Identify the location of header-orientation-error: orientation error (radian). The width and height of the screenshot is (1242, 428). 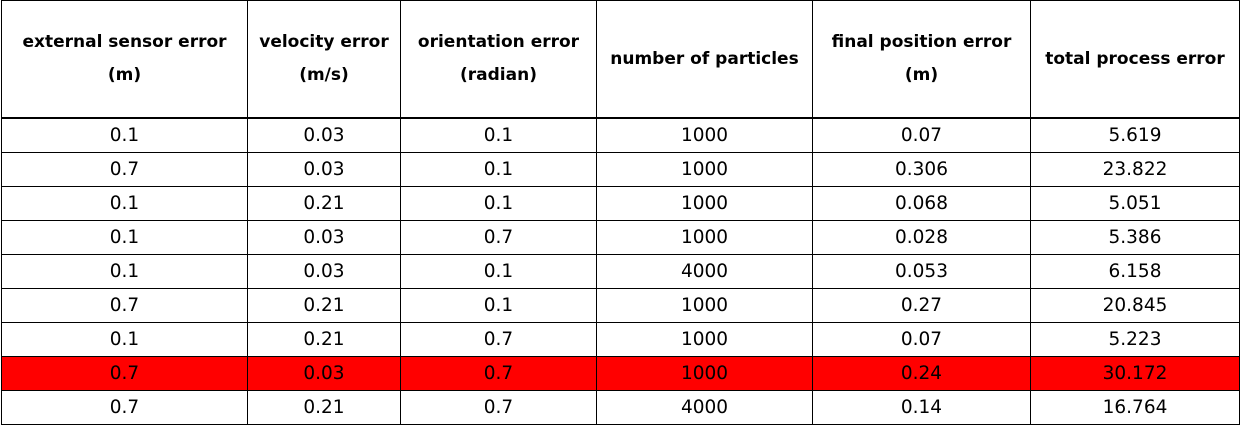
(498, 59).